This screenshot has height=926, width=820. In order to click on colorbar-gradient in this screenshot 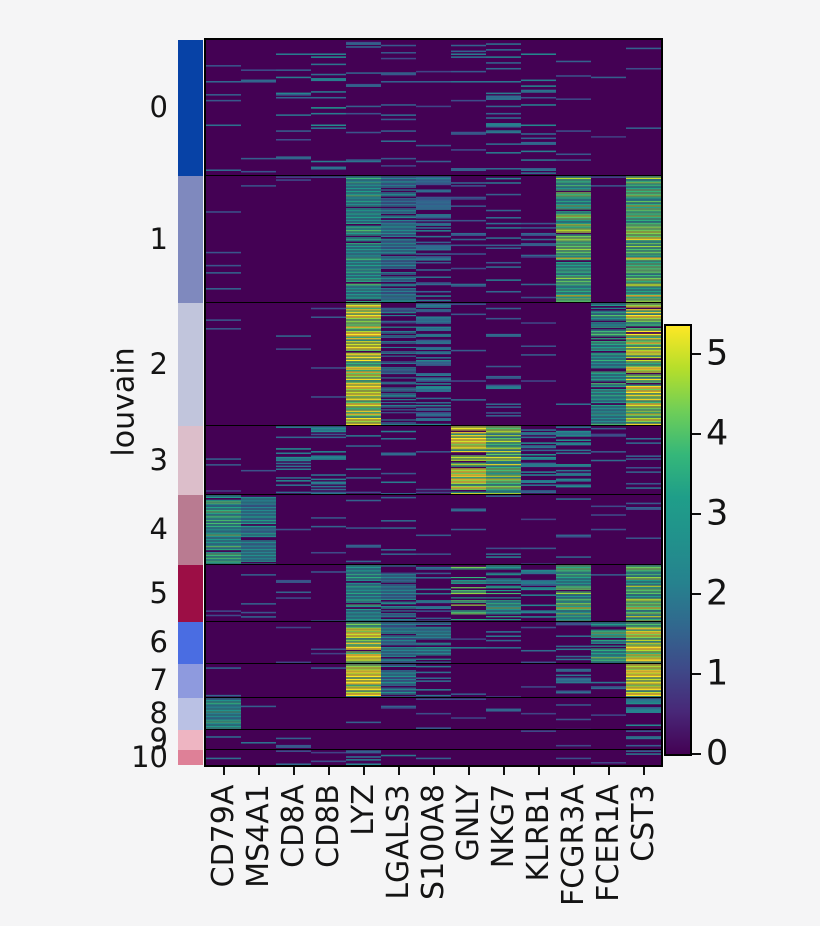, I will do `click(678, 540)`.